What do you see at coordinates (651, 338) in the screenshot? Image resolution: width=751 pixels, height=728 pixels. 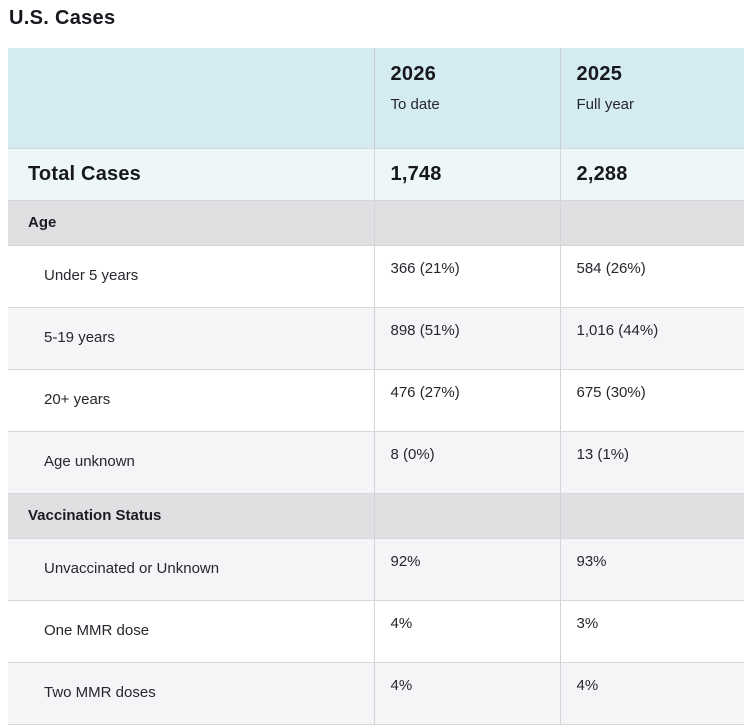 I see `row-value-2025: 1,016 (44%)` at bounding box center [651, 338].